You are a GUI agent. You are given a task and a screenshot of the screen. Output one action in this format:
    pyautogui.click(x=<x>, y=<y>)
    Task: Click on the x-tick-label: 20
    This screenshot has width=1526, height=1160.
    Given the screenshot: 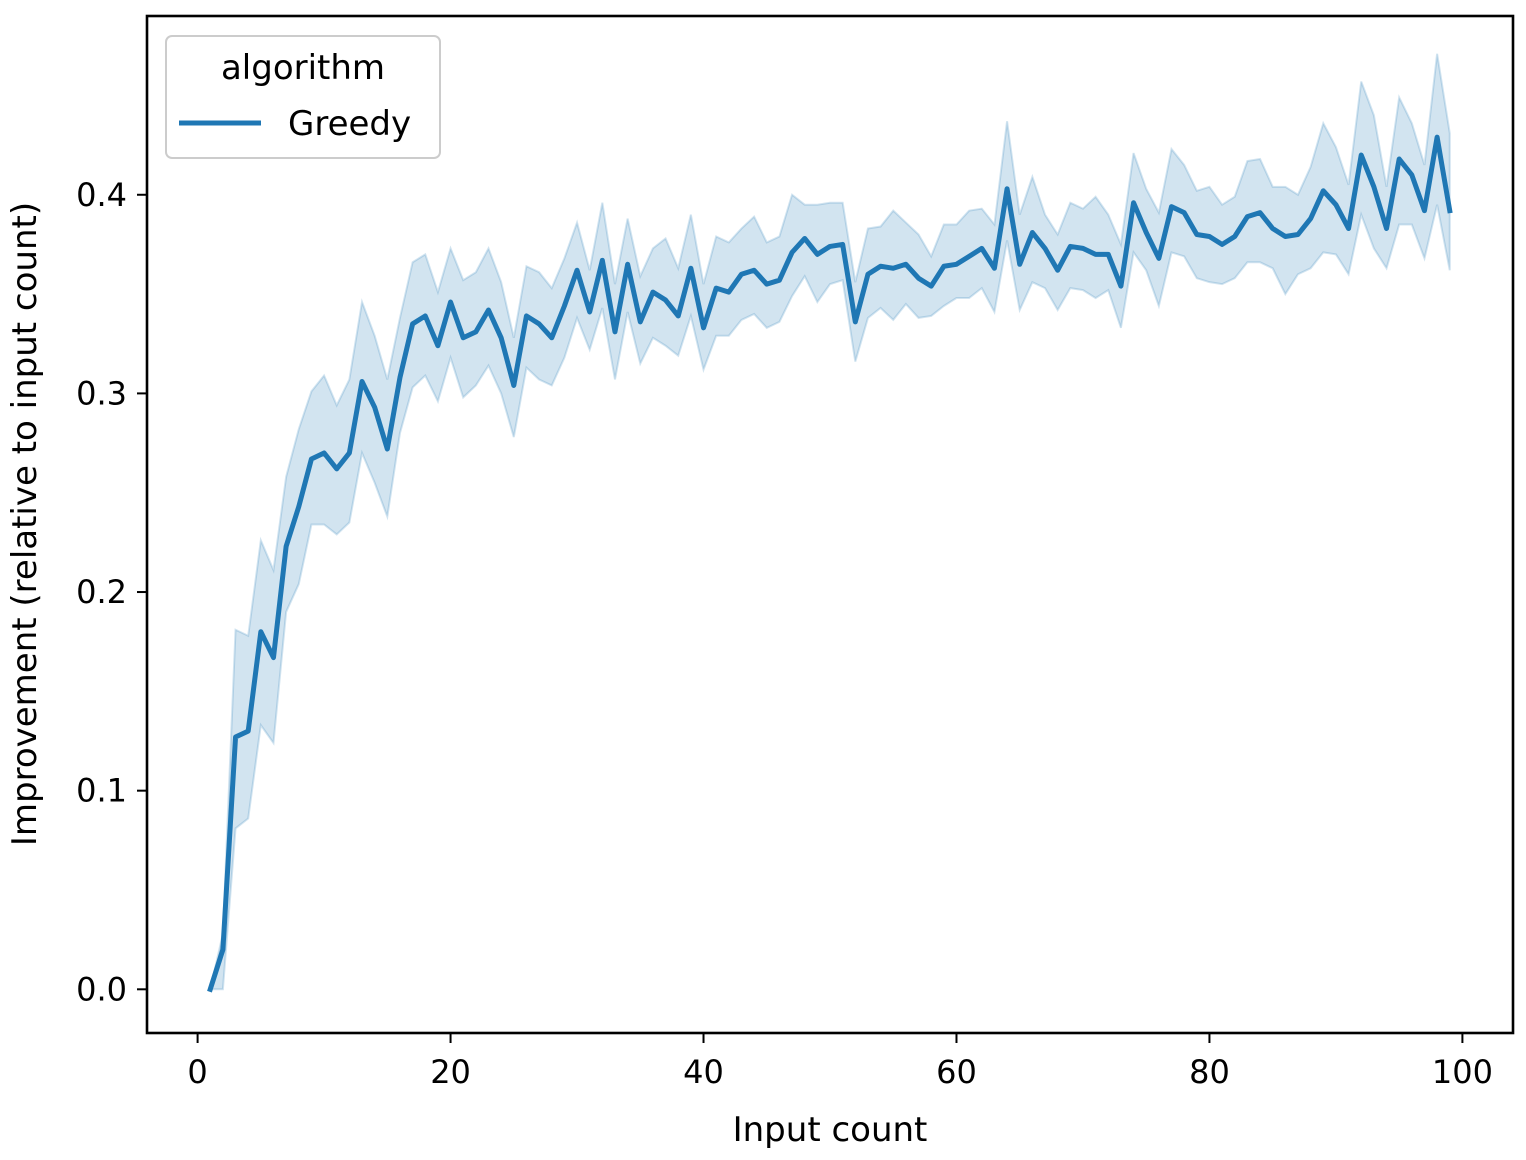 What is the action you would take?
    pyautogui.click(x=450, y=1072)
    